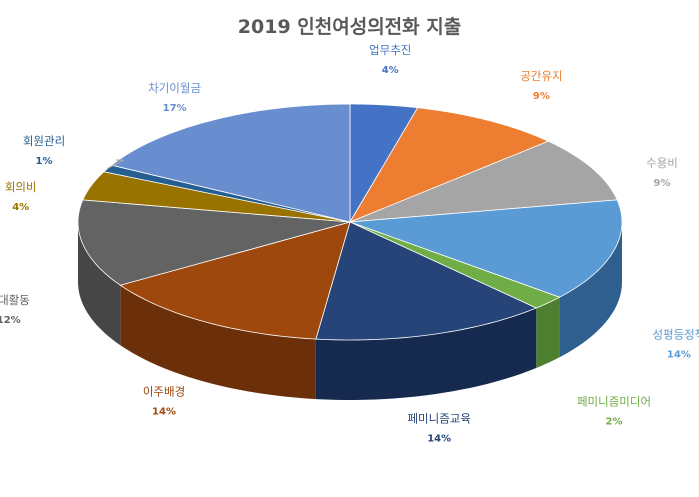  What do you see at coordinates (390, 70) in the screenshot?
I see `slice-0-percent: 4%` at bounding box center [390, 70].